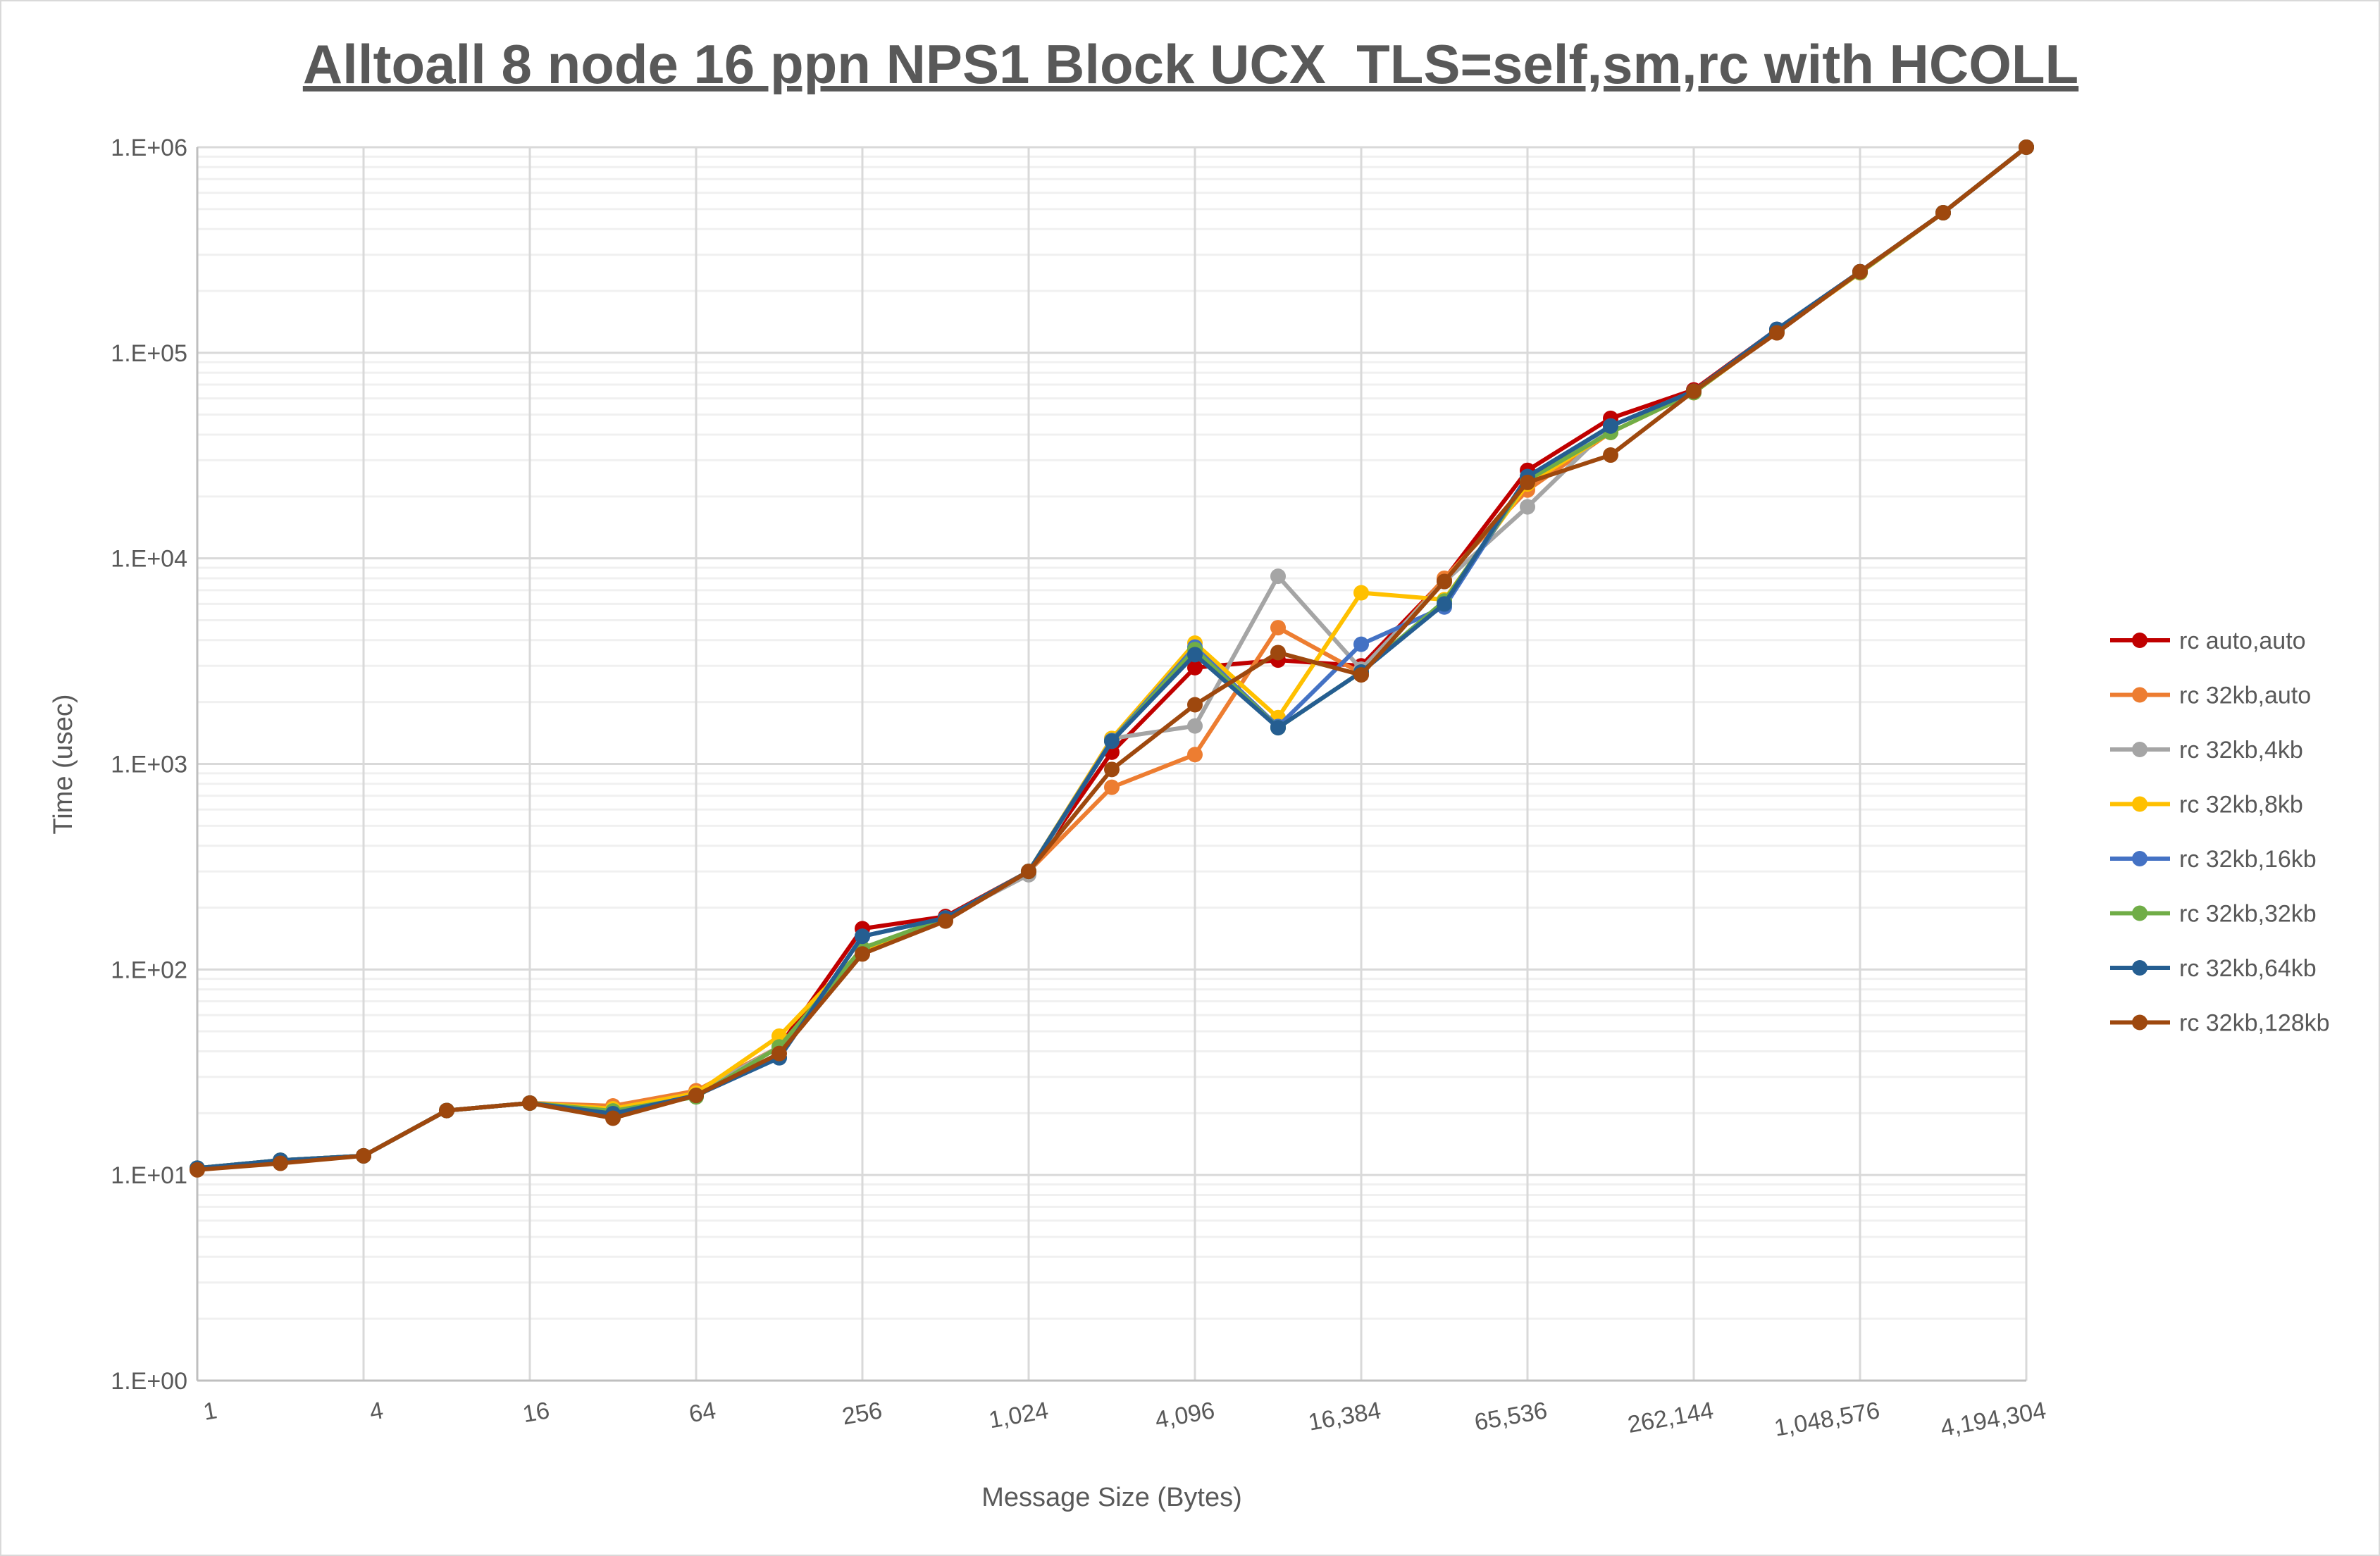 The width and height of the screenshot is (2380, 1556). What do you see at coordinates (2248, 914) in the screenshot?
I see `legend-label: rc 32kb,32kb` at bounding box center [2248, 914].